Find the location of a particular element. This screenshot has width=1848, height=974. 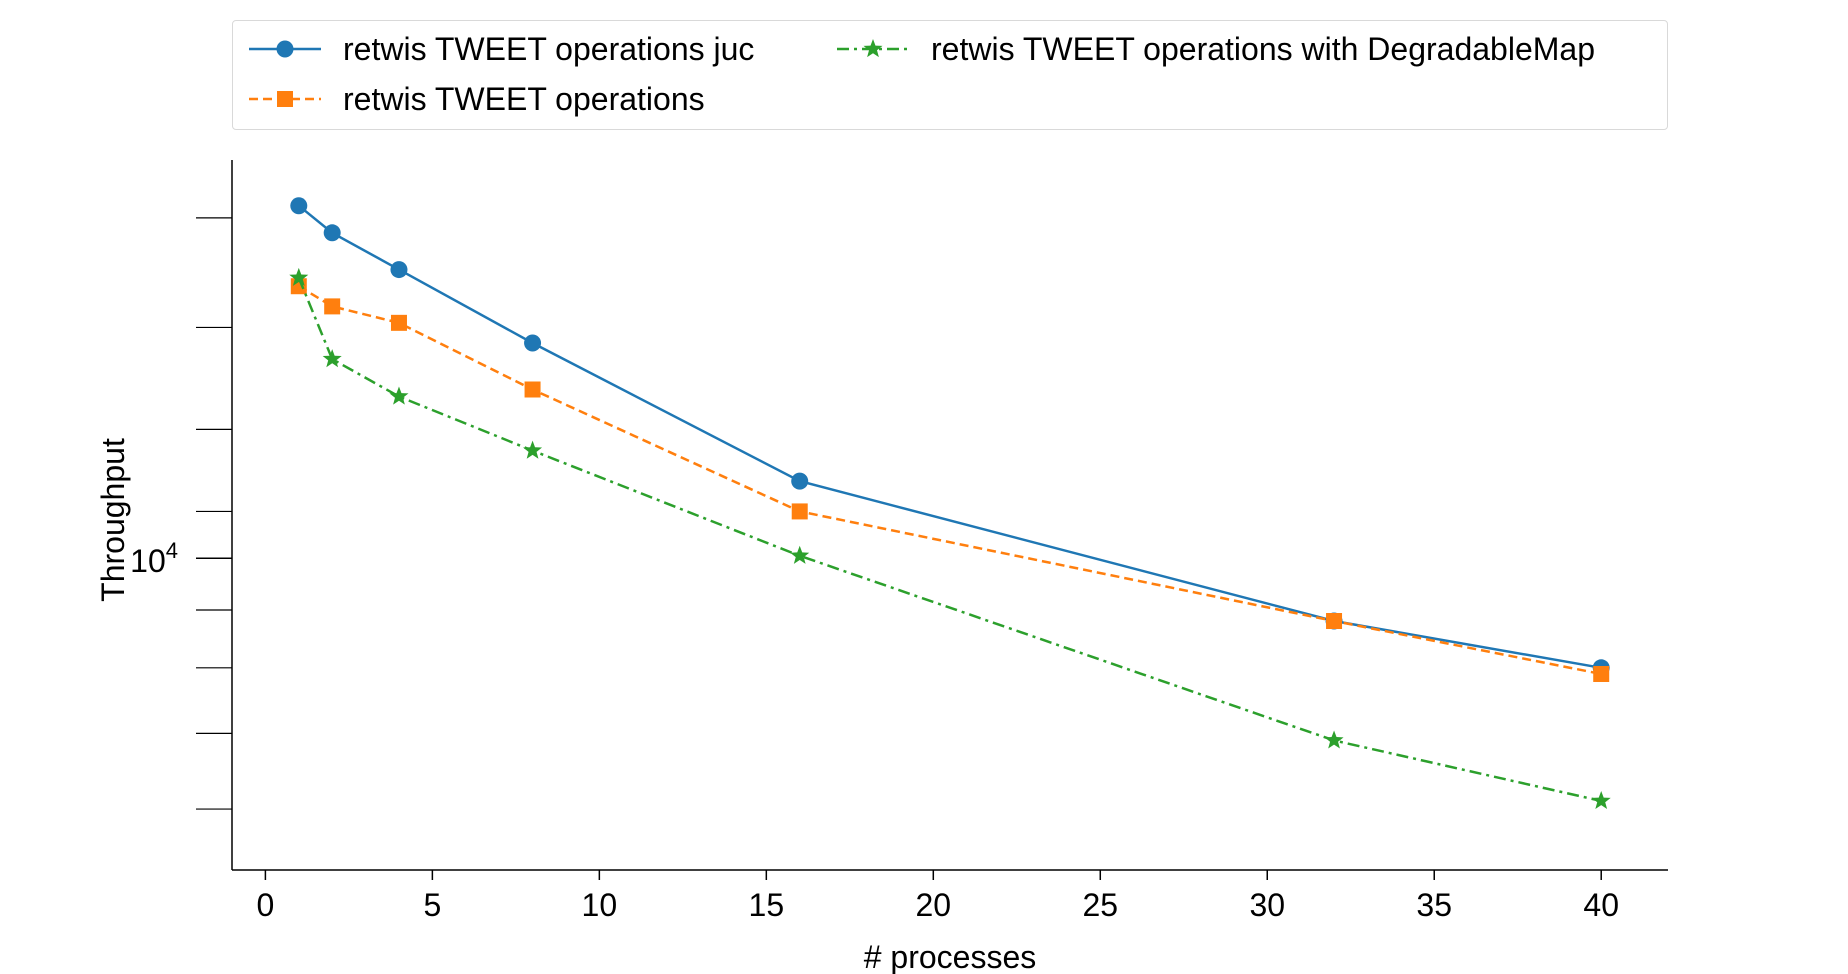

x-tick-label-0: 0 is located at coordinates (265, 905).